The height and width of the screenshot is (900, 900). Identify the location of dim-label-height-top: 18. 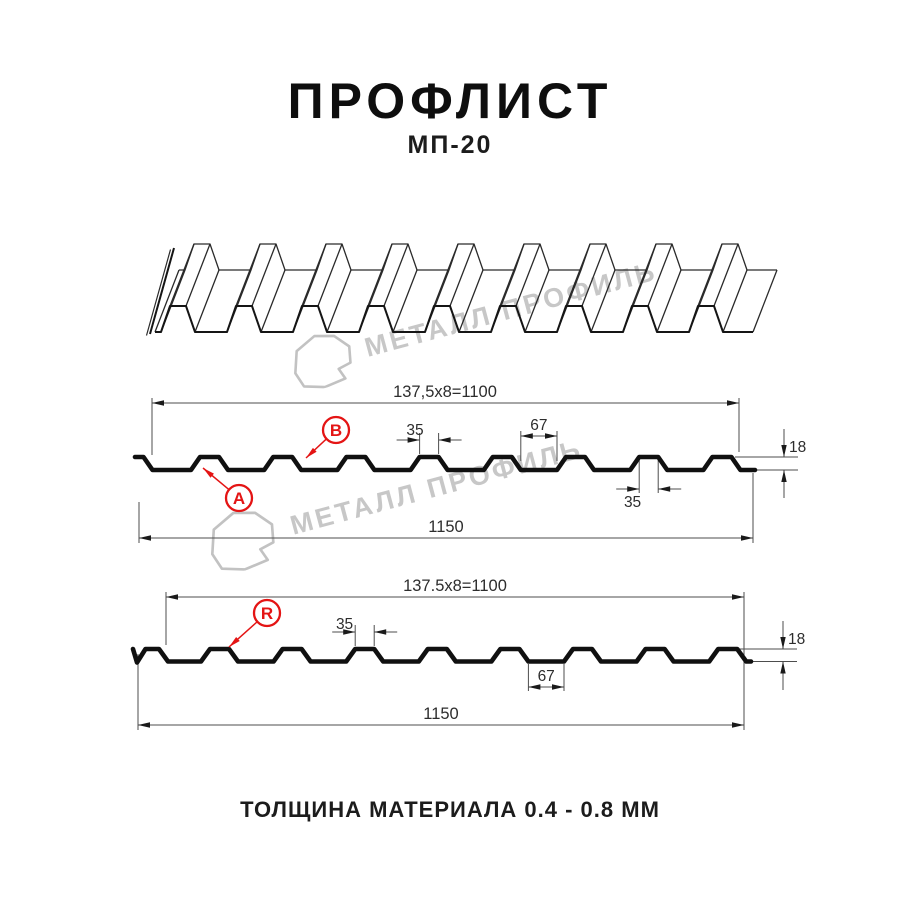
(797, 447).